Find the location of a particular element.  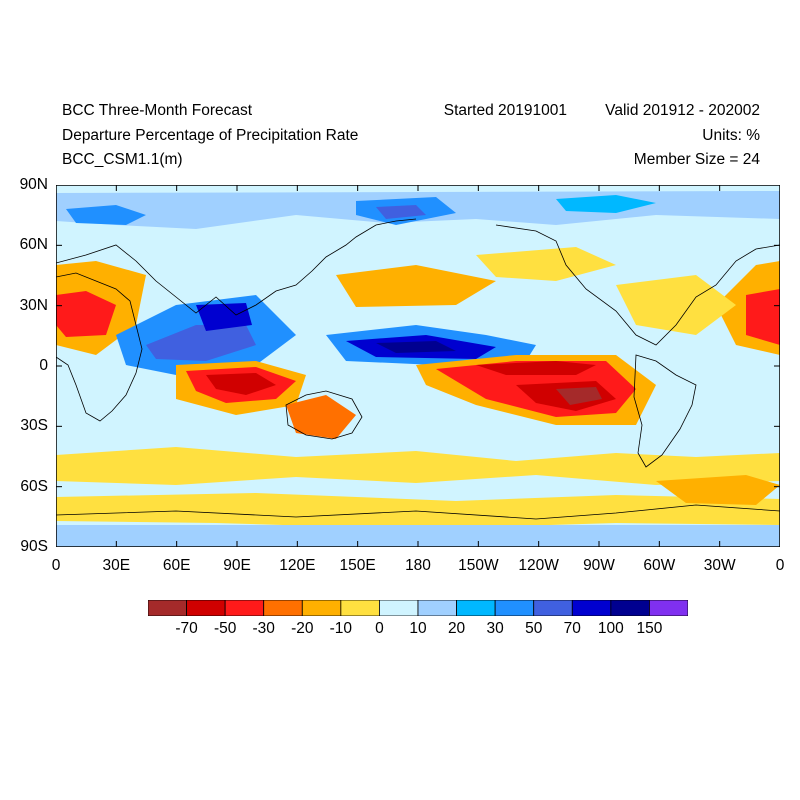

longitude-label: 180 is located at coordinates (418, 565).